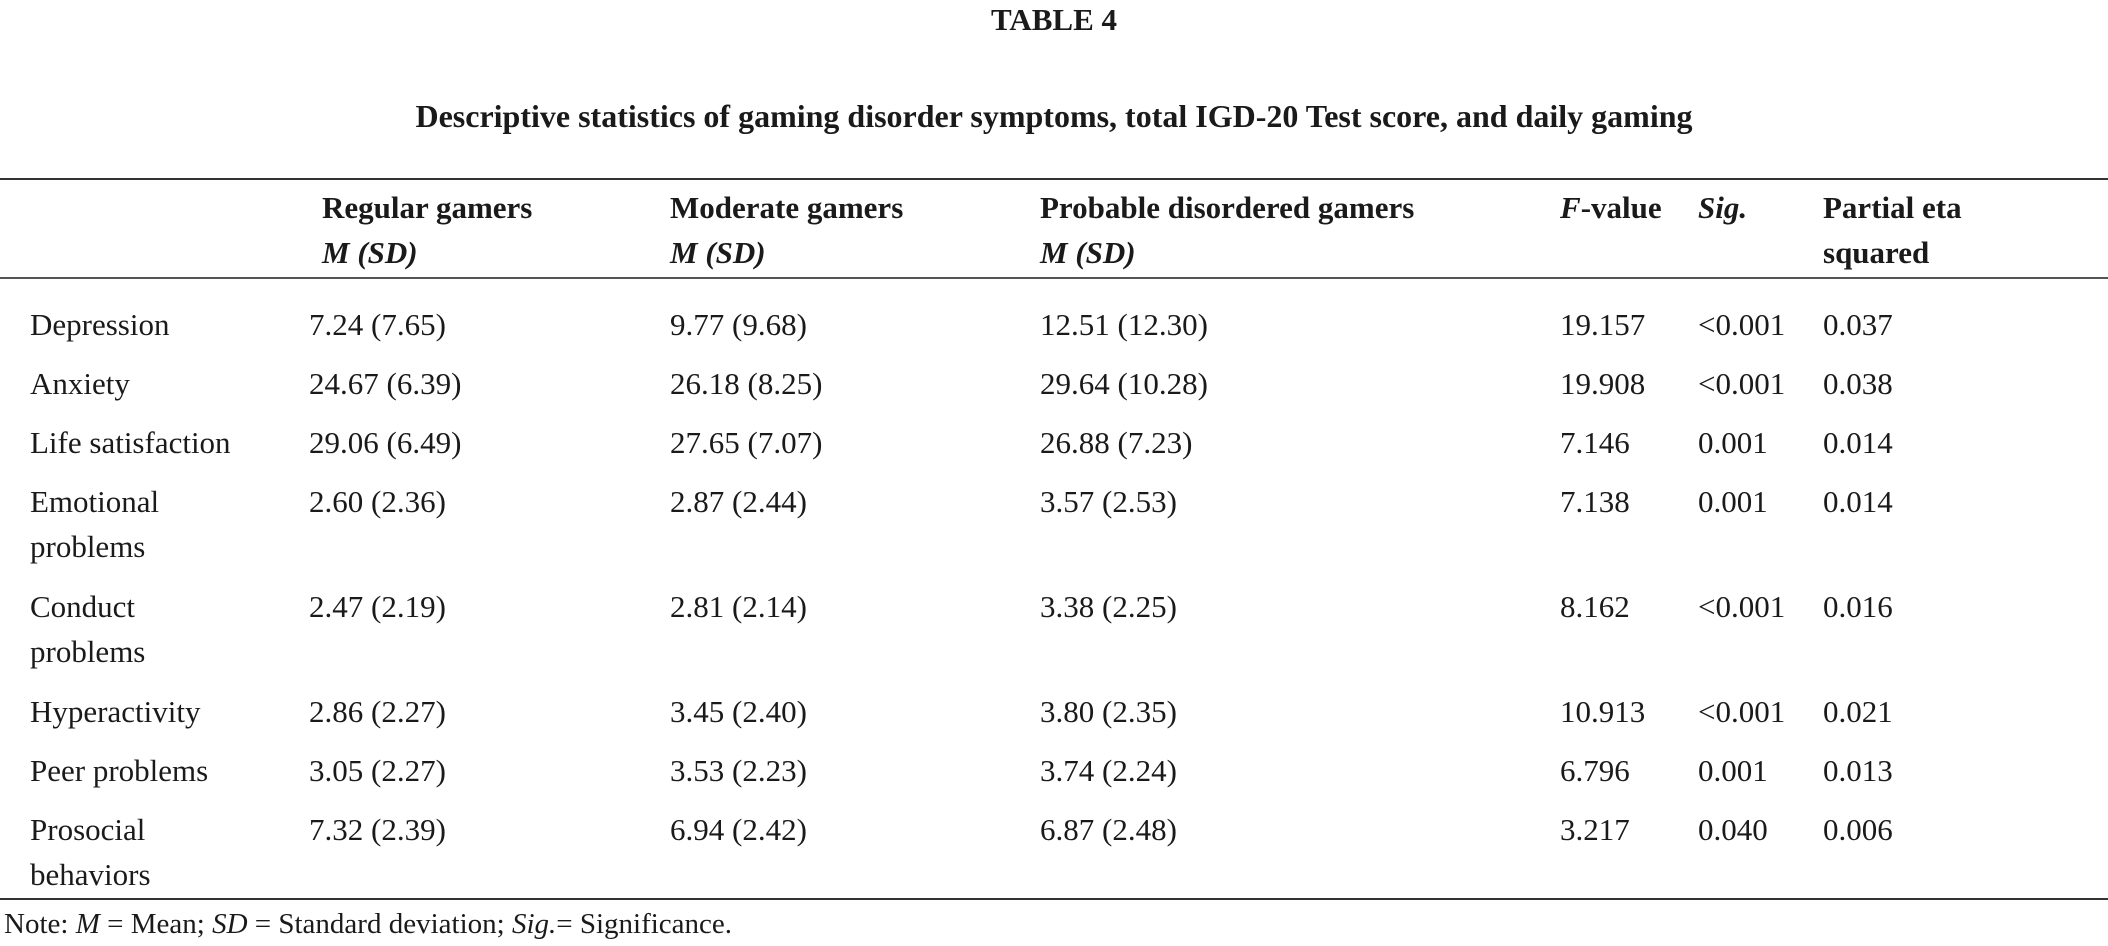 This screenshot has width=2108, height=946. What do you see at coordinates (1108, 829) in the screenshot?
I see `cell-probable: 6.87 (2.48)` at bounding box center [1108, 829].